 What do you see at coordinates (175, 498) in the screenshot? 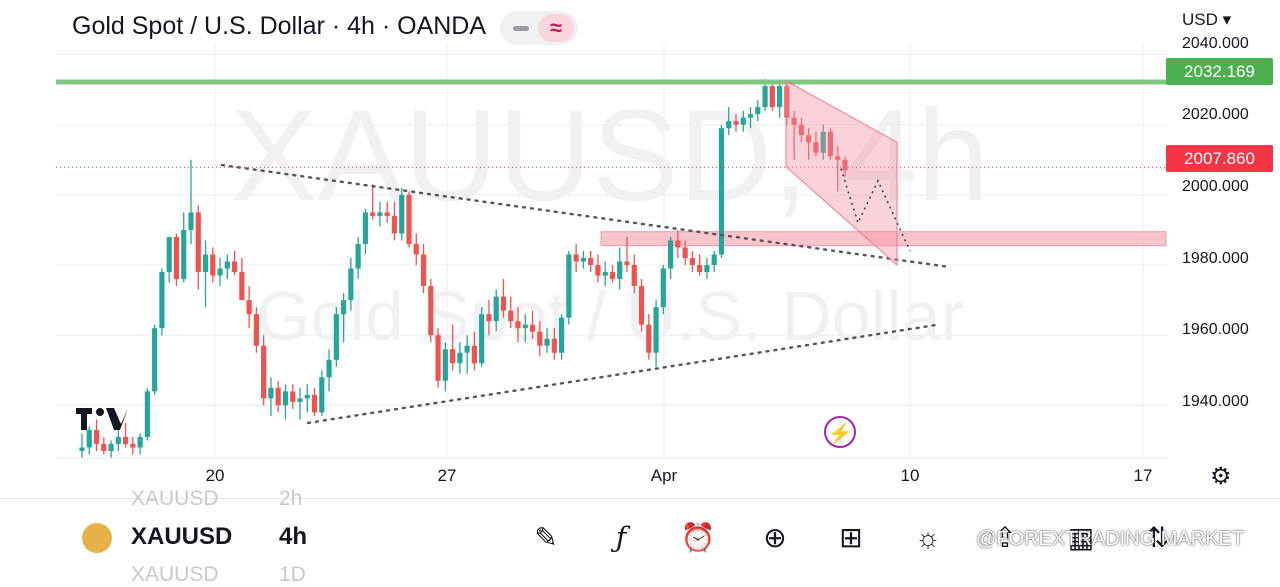
I see `prev-symbol-ghost: XAUUSD` at bounding box center [175, 498].